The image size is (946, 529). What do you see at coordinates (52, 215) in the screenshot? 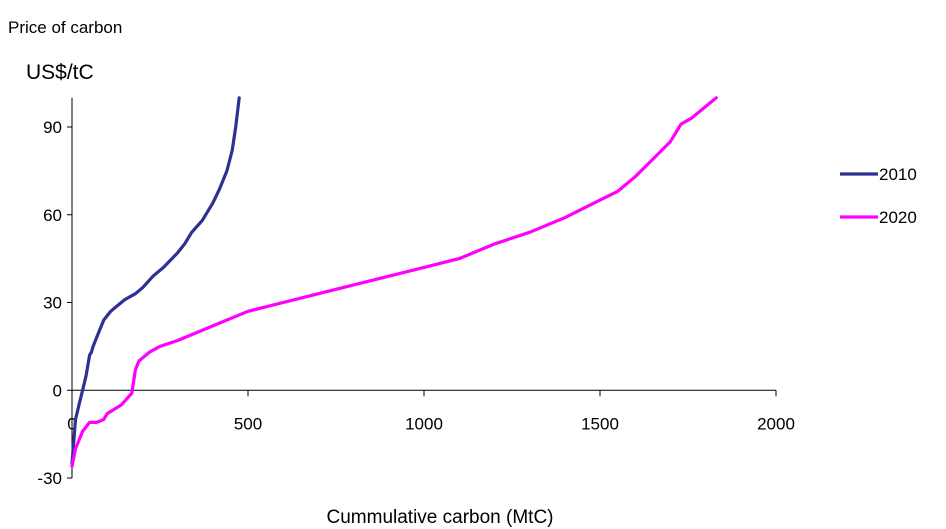
I see `y-tick-label: 60` at bounding box center [52, 215].